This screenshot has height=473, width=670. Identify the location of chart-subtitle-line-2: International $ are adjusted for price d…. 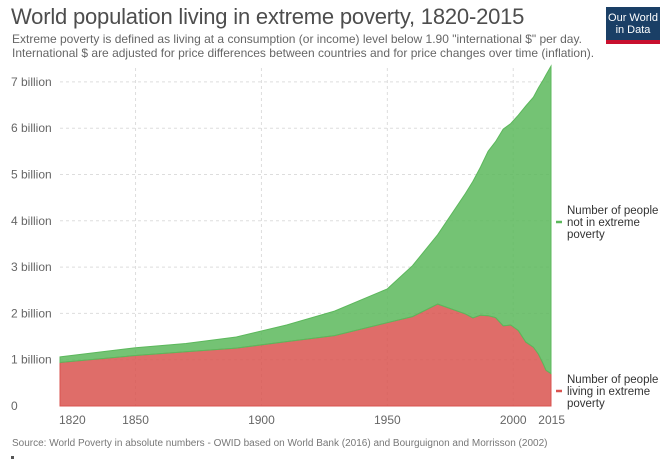
(303, 53).